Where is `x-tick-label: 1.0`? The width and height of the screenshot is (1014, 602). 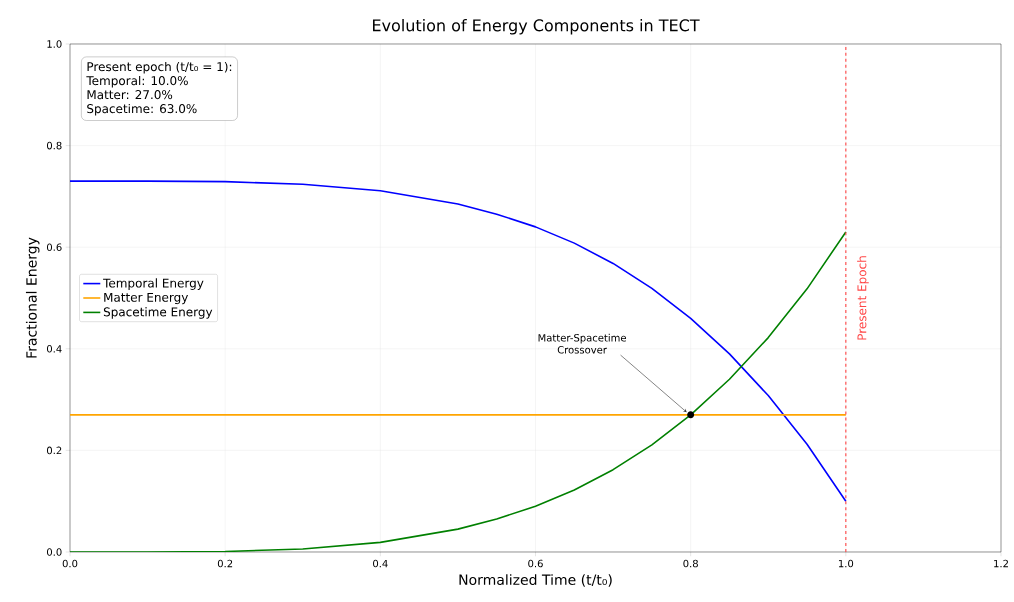 x-tick-label: 1.0 is located at coordinates (846, 563).